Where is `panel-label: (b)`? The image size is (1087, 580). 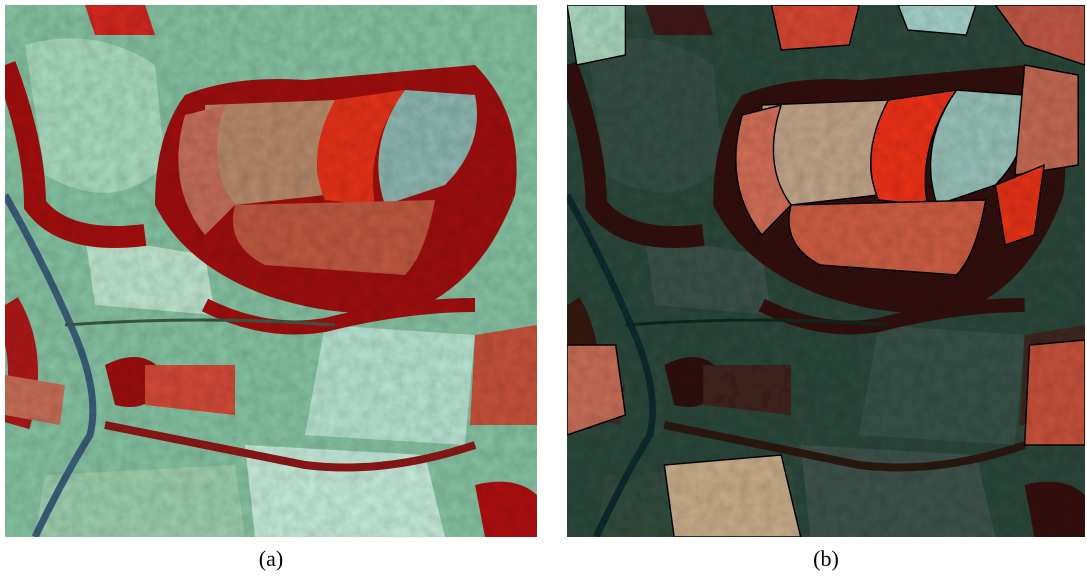
panel-label: (b) is located at coordinates (826, 558).